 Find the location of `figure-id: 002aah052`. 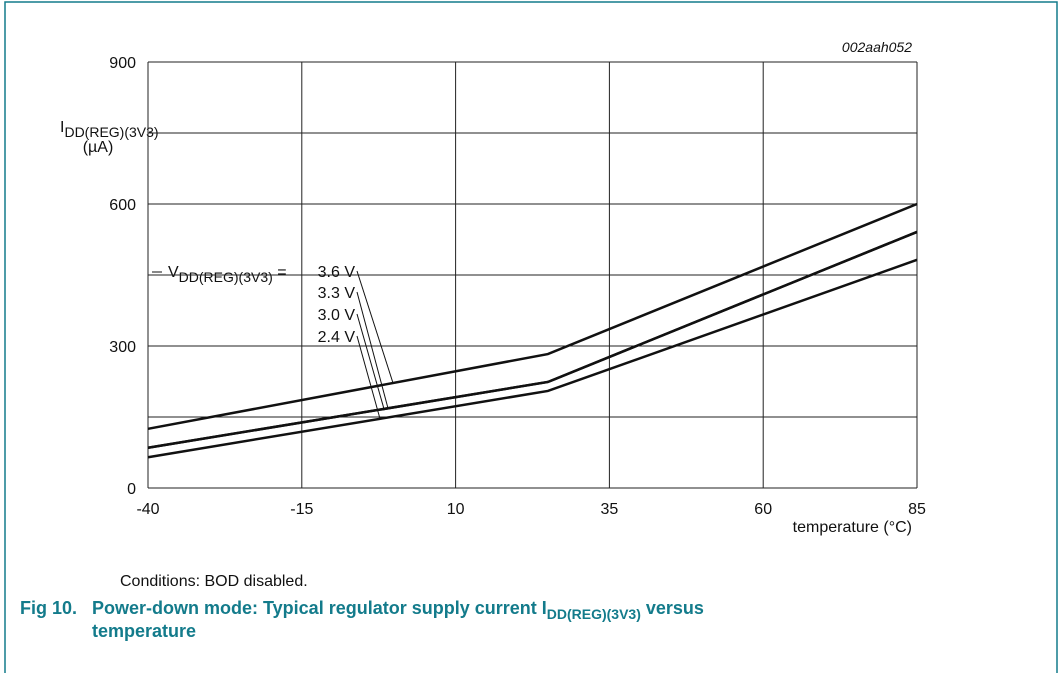

figure-id: 002aah052 is located at coordinates (877, 47).